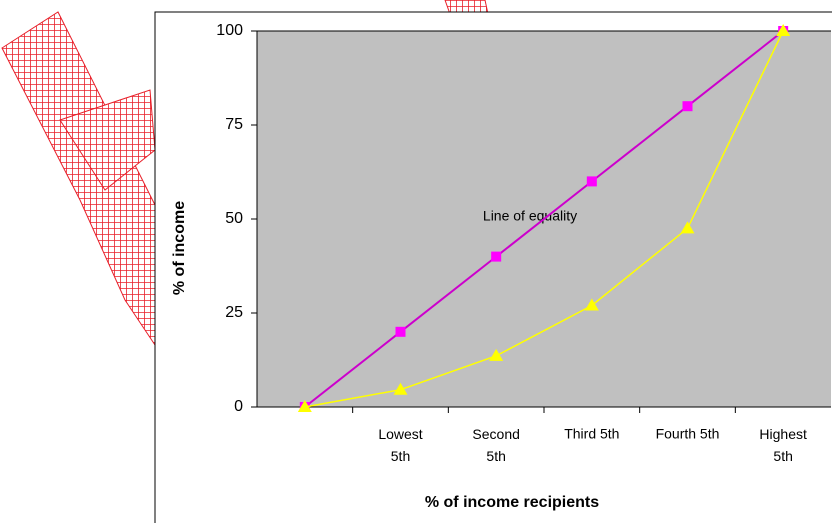 Image resolution: width=832 pixels, height=523 pixels. I want to click on y-axis-title: % of income, so click(179, 248).